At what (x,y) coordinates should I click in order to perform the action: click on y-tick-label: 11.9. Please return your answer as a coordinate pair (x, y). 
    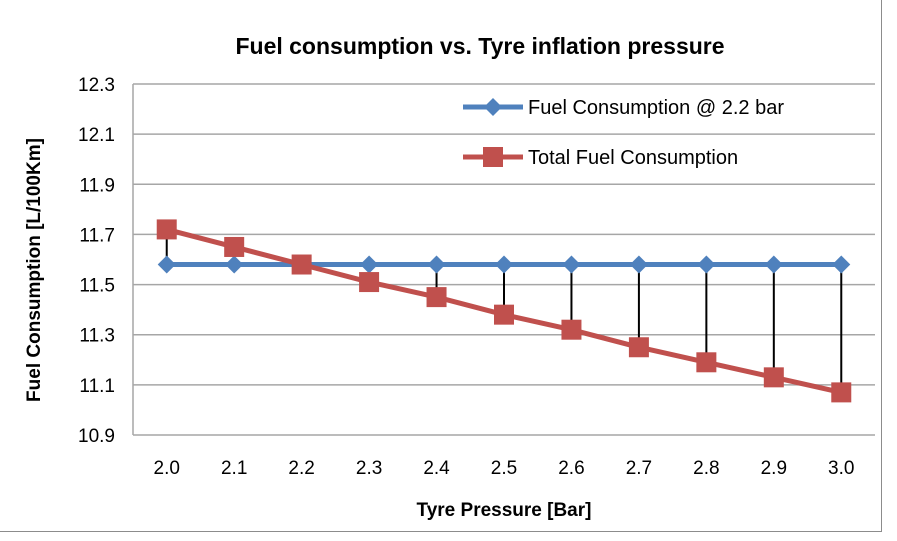
    Looking at the image, I should click on (97, 185).